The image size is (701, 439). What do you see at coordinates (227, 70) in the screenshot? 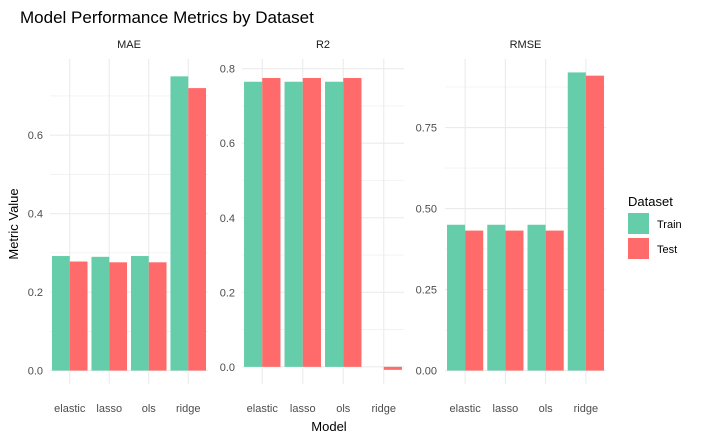
I see `y-tick-label: 0.8` at bounding box center [227, 70].